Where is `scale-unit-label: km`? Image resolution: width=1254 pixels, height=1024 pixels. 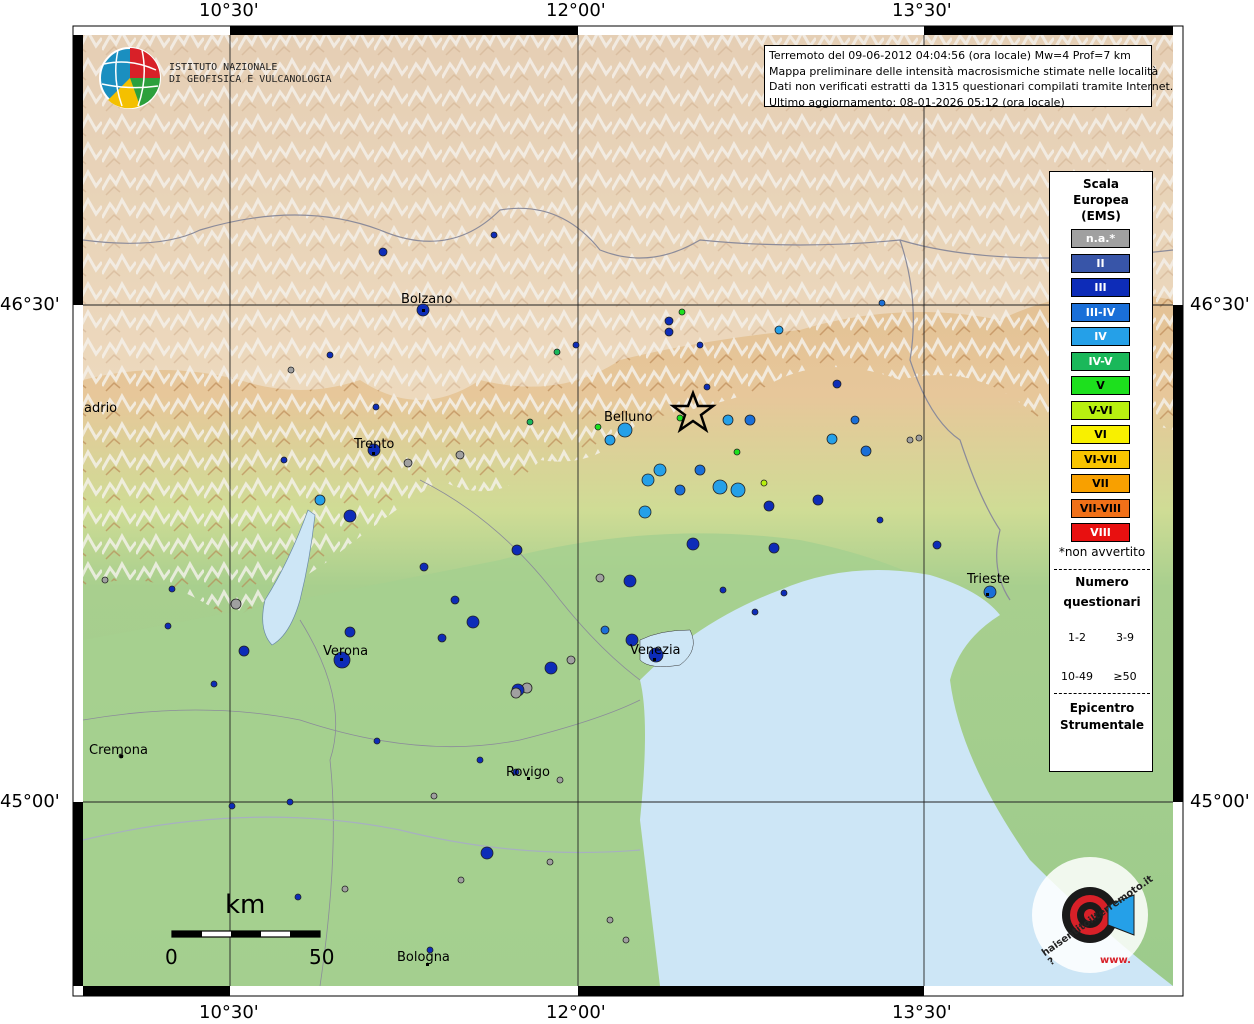
scale-unit-label: km is located at coordinates (245, 905).